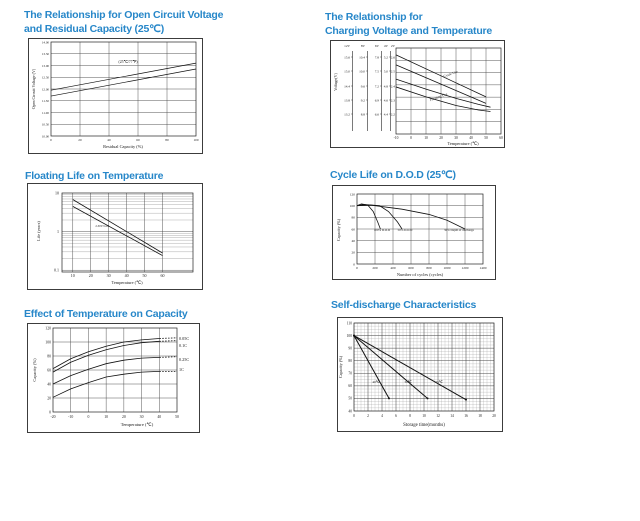 This screenshot has width=640, height=521. What do you see at coordinates (181, 369) in the screenshot?
I see `svg-text: 1C` at bounding box center [181, 369].